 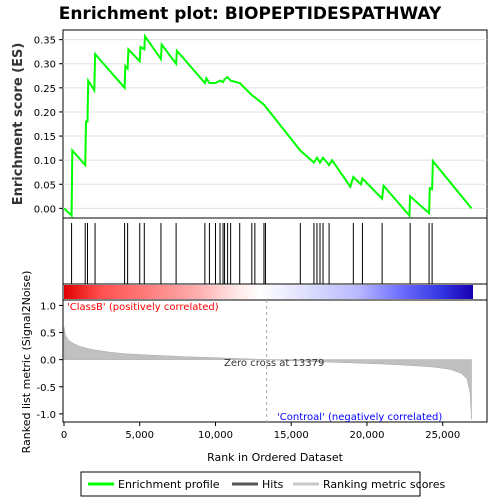 I want to click on xtick-label: 20,000, so click(x=366, y=435).